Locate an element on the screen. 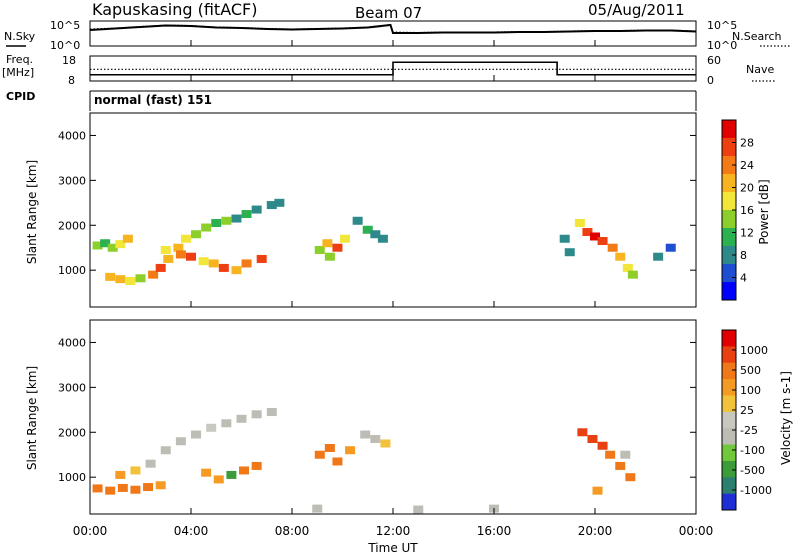 This screenshot has height=554, width=800. xtick-label: 16:00 is located at coordinates (494, 531).